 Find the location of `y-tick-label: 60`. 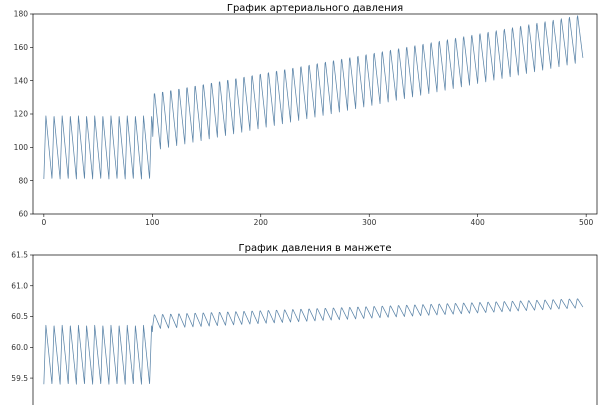

y-tick-label: 60 is located at coordinates (23, 214).